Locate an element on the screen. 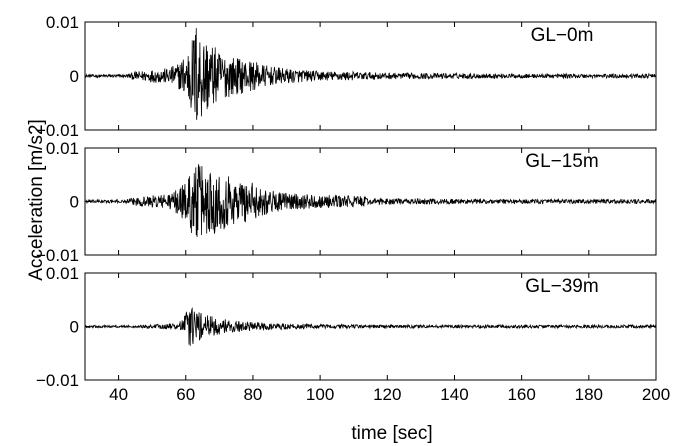 This screenshot has width=690, height=446. x-axis-title: time [sec] is located at coordinates (391, 433).